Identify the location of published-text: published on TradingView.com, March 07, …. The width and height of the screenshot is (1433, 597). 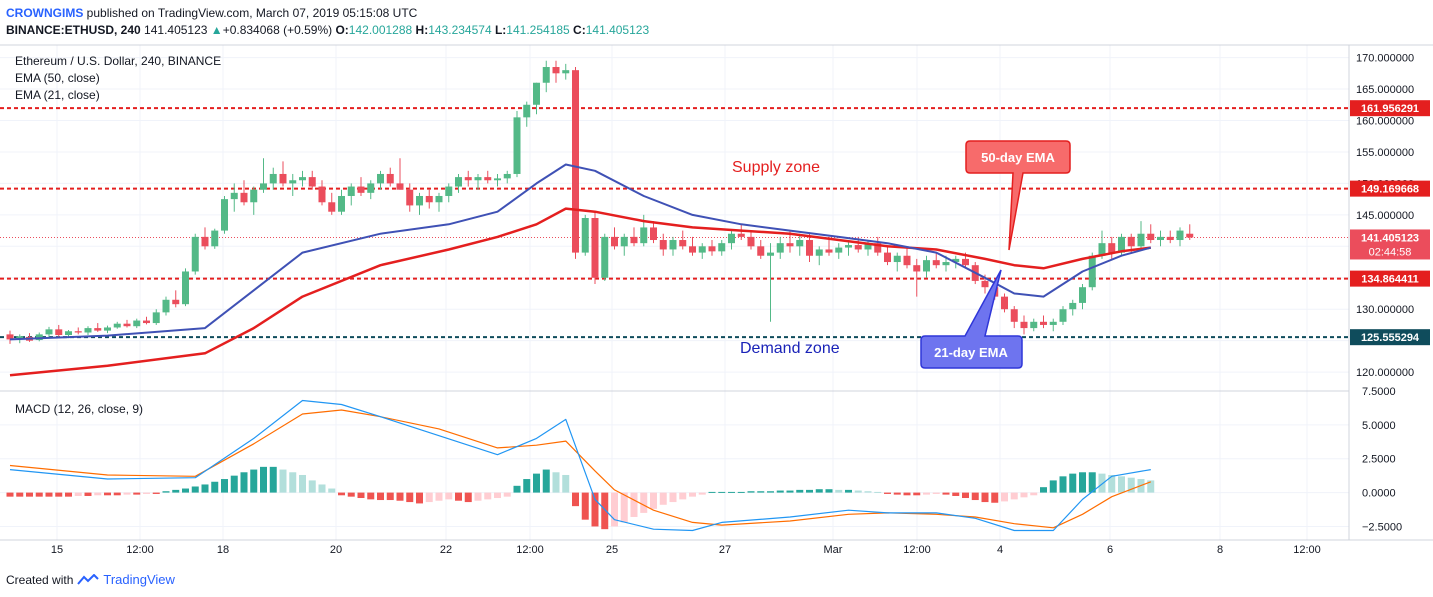
(252, 13).